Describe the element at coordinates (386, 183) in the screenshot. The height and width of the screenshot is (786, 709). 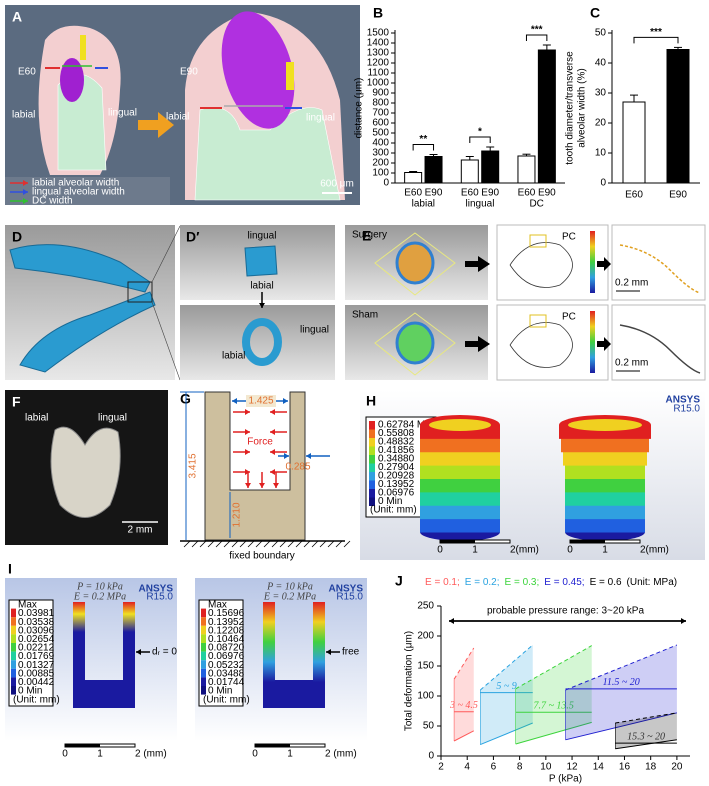
I see `y-tick-label: 0` at that location.